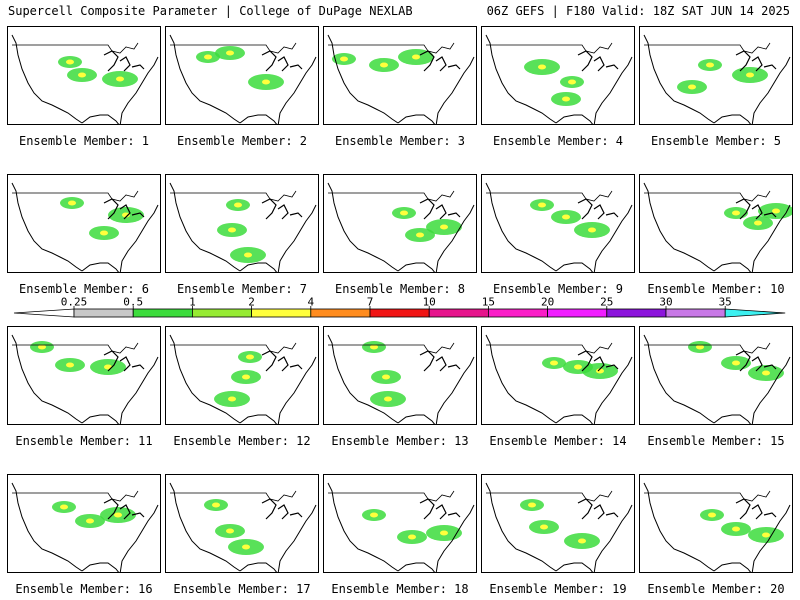 The height and width of the screenshot is (600, 800). Describe the element at coordinates (251, 303) in the screenshot. I see `legend-tick-label: 2` at that location.